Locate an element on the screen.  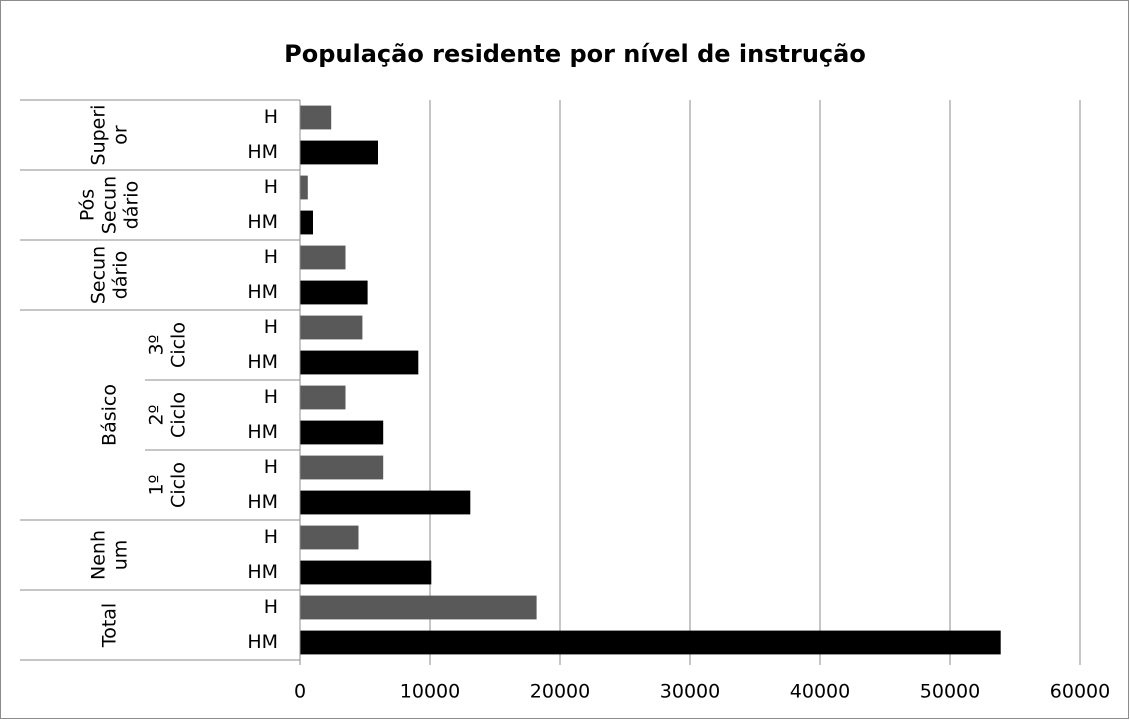
group-label: Básico is located at coordinates (110, 415).